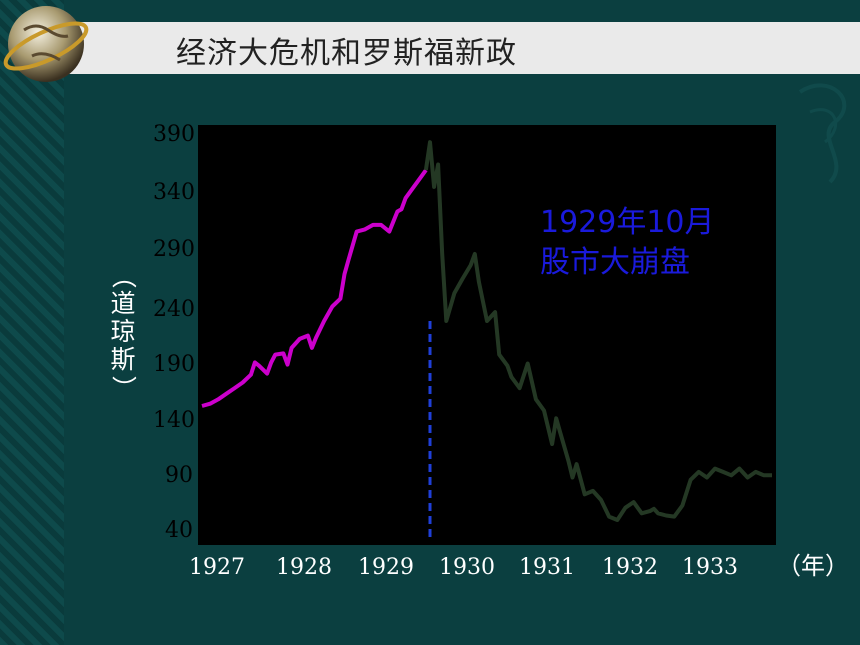 This screenshot has width=860, height=645. Describe the element at coordinates (217, 567) in the screenshot. I see `x-tick-label: 1927` at that location.